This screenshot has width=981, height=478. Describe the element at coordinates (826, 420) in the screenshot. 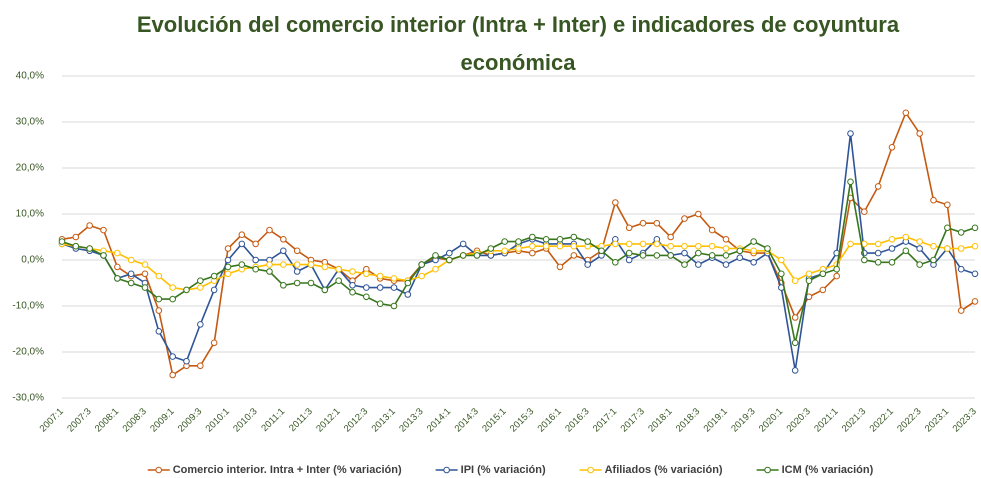

I see `x-tick-label: 2021:1` at that location.